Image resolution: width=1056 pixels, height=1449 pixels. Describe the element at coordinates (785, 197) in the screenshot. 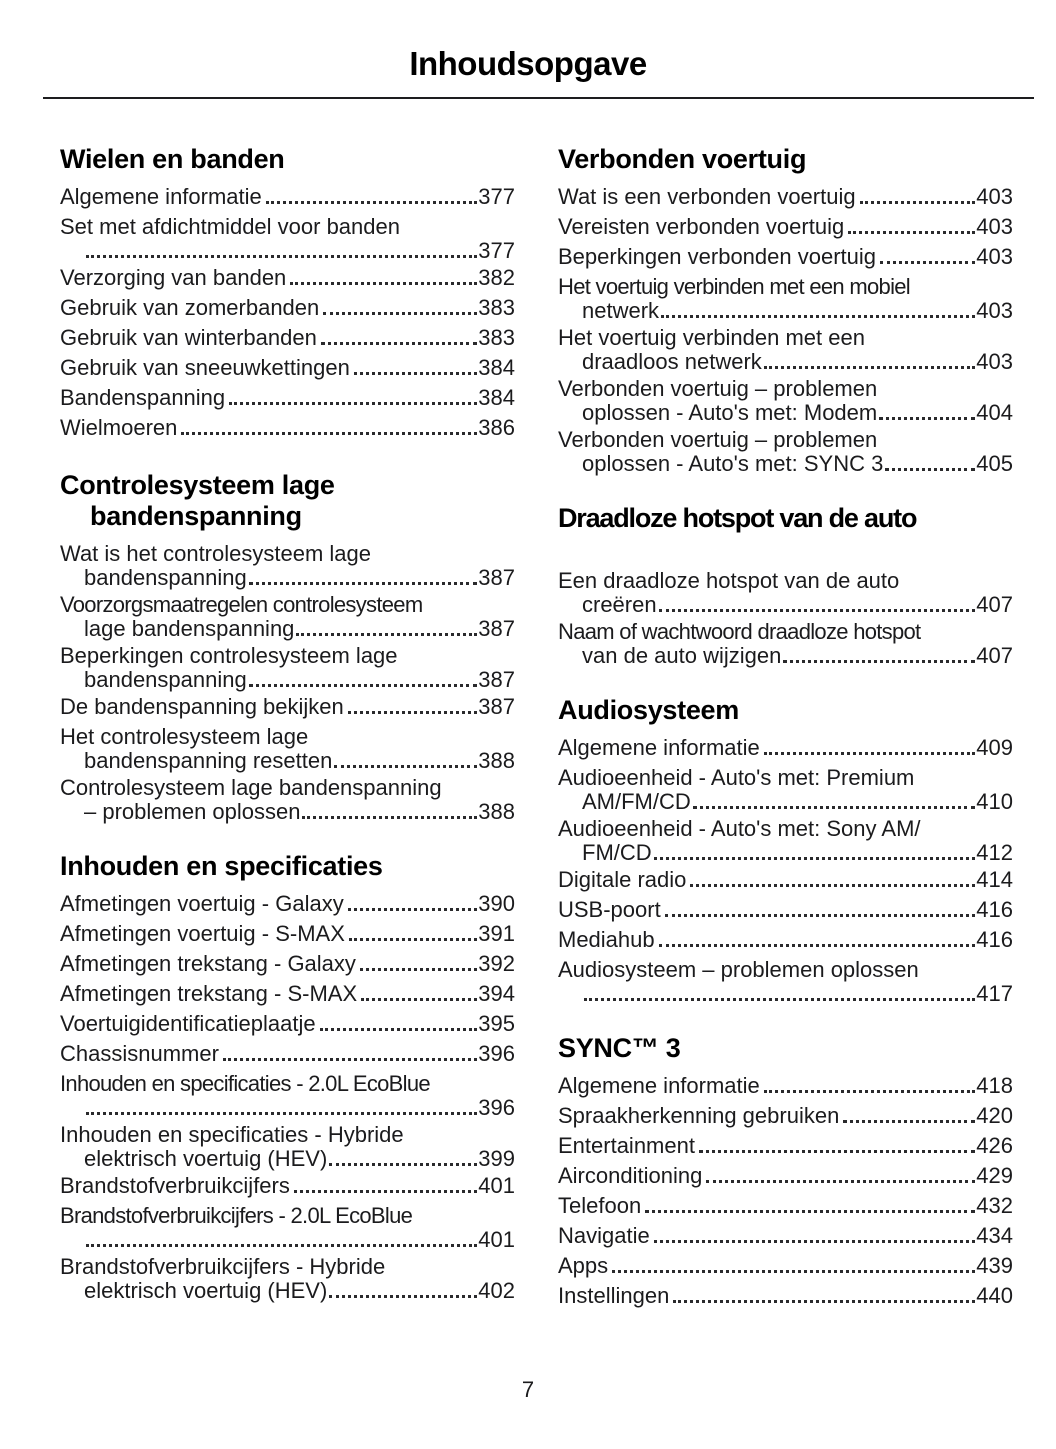

I see `toc-entry: Wat is een verbonden voertuig 403` at that location.